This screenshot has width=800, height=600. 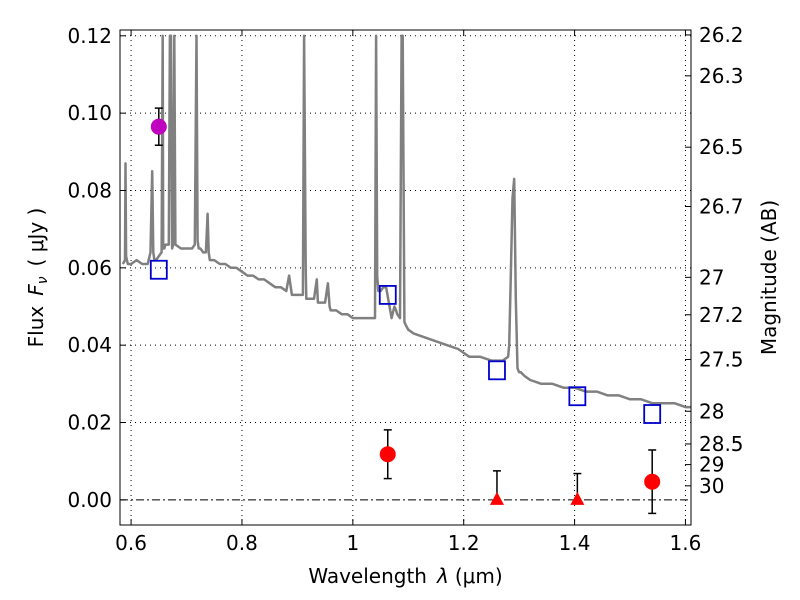 I want to click on y2-tick-label: 27.5, so click(x=721, y=359).